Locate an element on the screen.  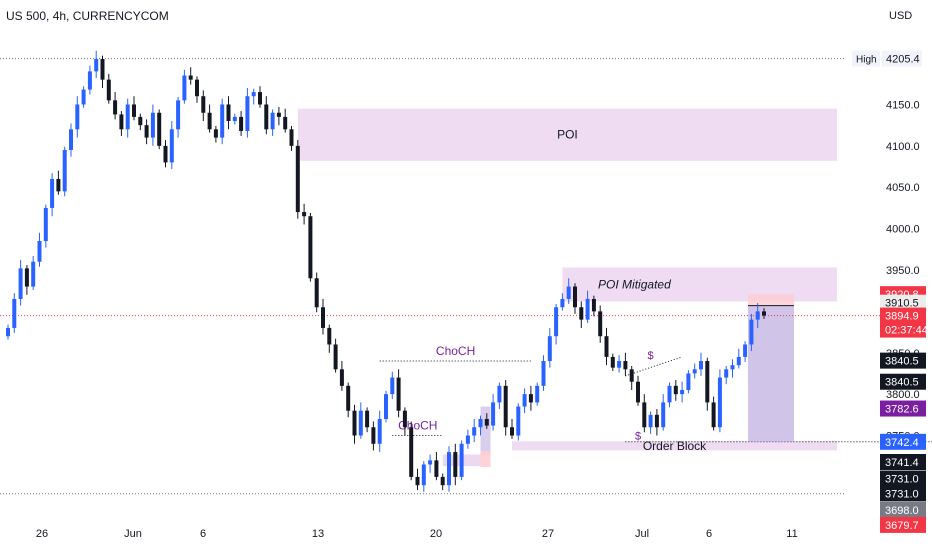
price-badge-label: 3741.4 is located at coordinates (902, 463).